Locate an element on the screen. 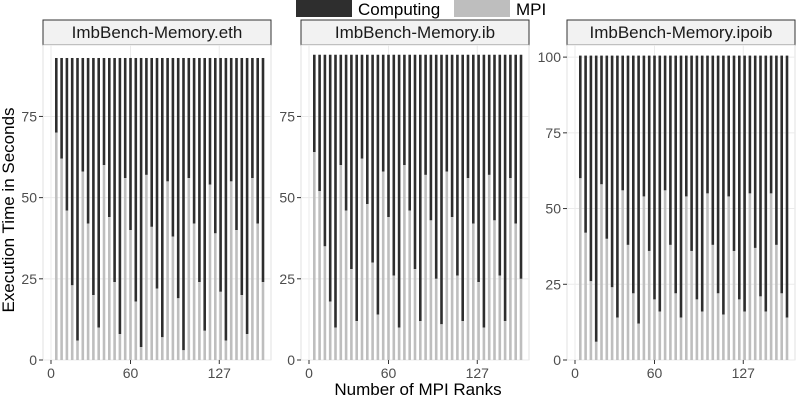  y-tick-label: 0 is located at coordinates (33, 360).